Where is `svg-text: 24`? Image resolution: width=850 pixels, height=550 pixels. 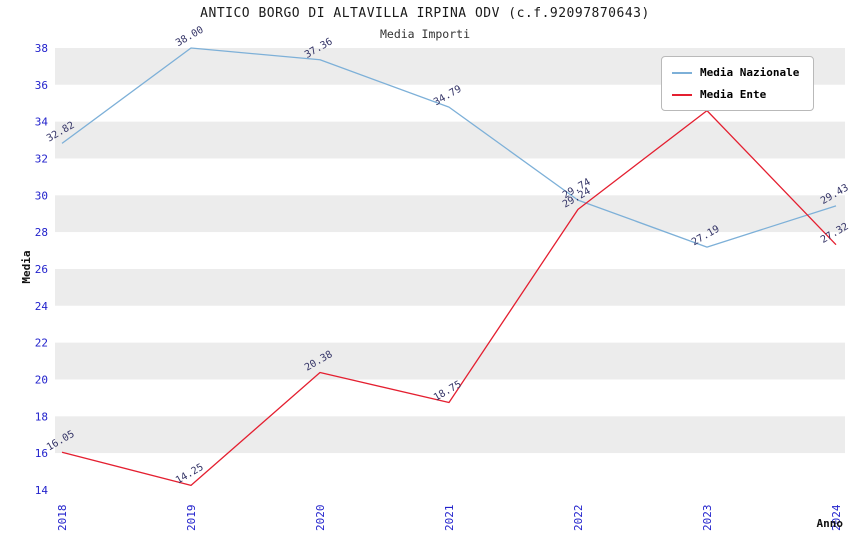 svg-text: 24 is located at coordinates (42, 306).